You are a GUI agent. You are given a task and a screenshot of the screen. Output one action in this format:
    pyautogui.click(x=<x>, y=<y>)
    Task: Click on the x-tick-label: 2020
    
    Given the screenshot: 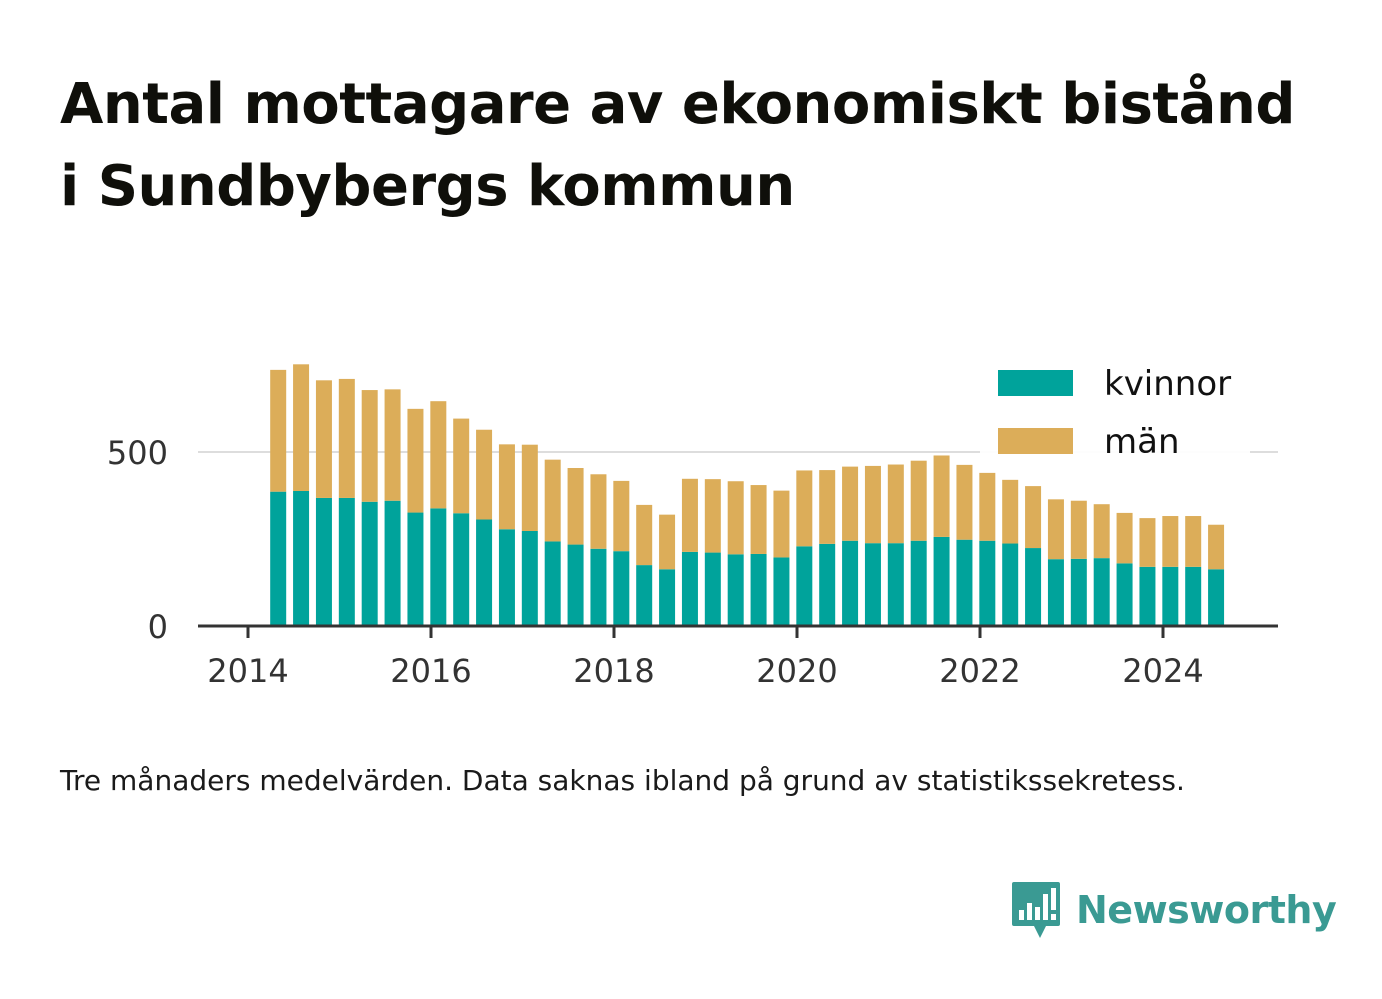 What is the action you would take?
    pyautogui.click(x=796, y=671)
    